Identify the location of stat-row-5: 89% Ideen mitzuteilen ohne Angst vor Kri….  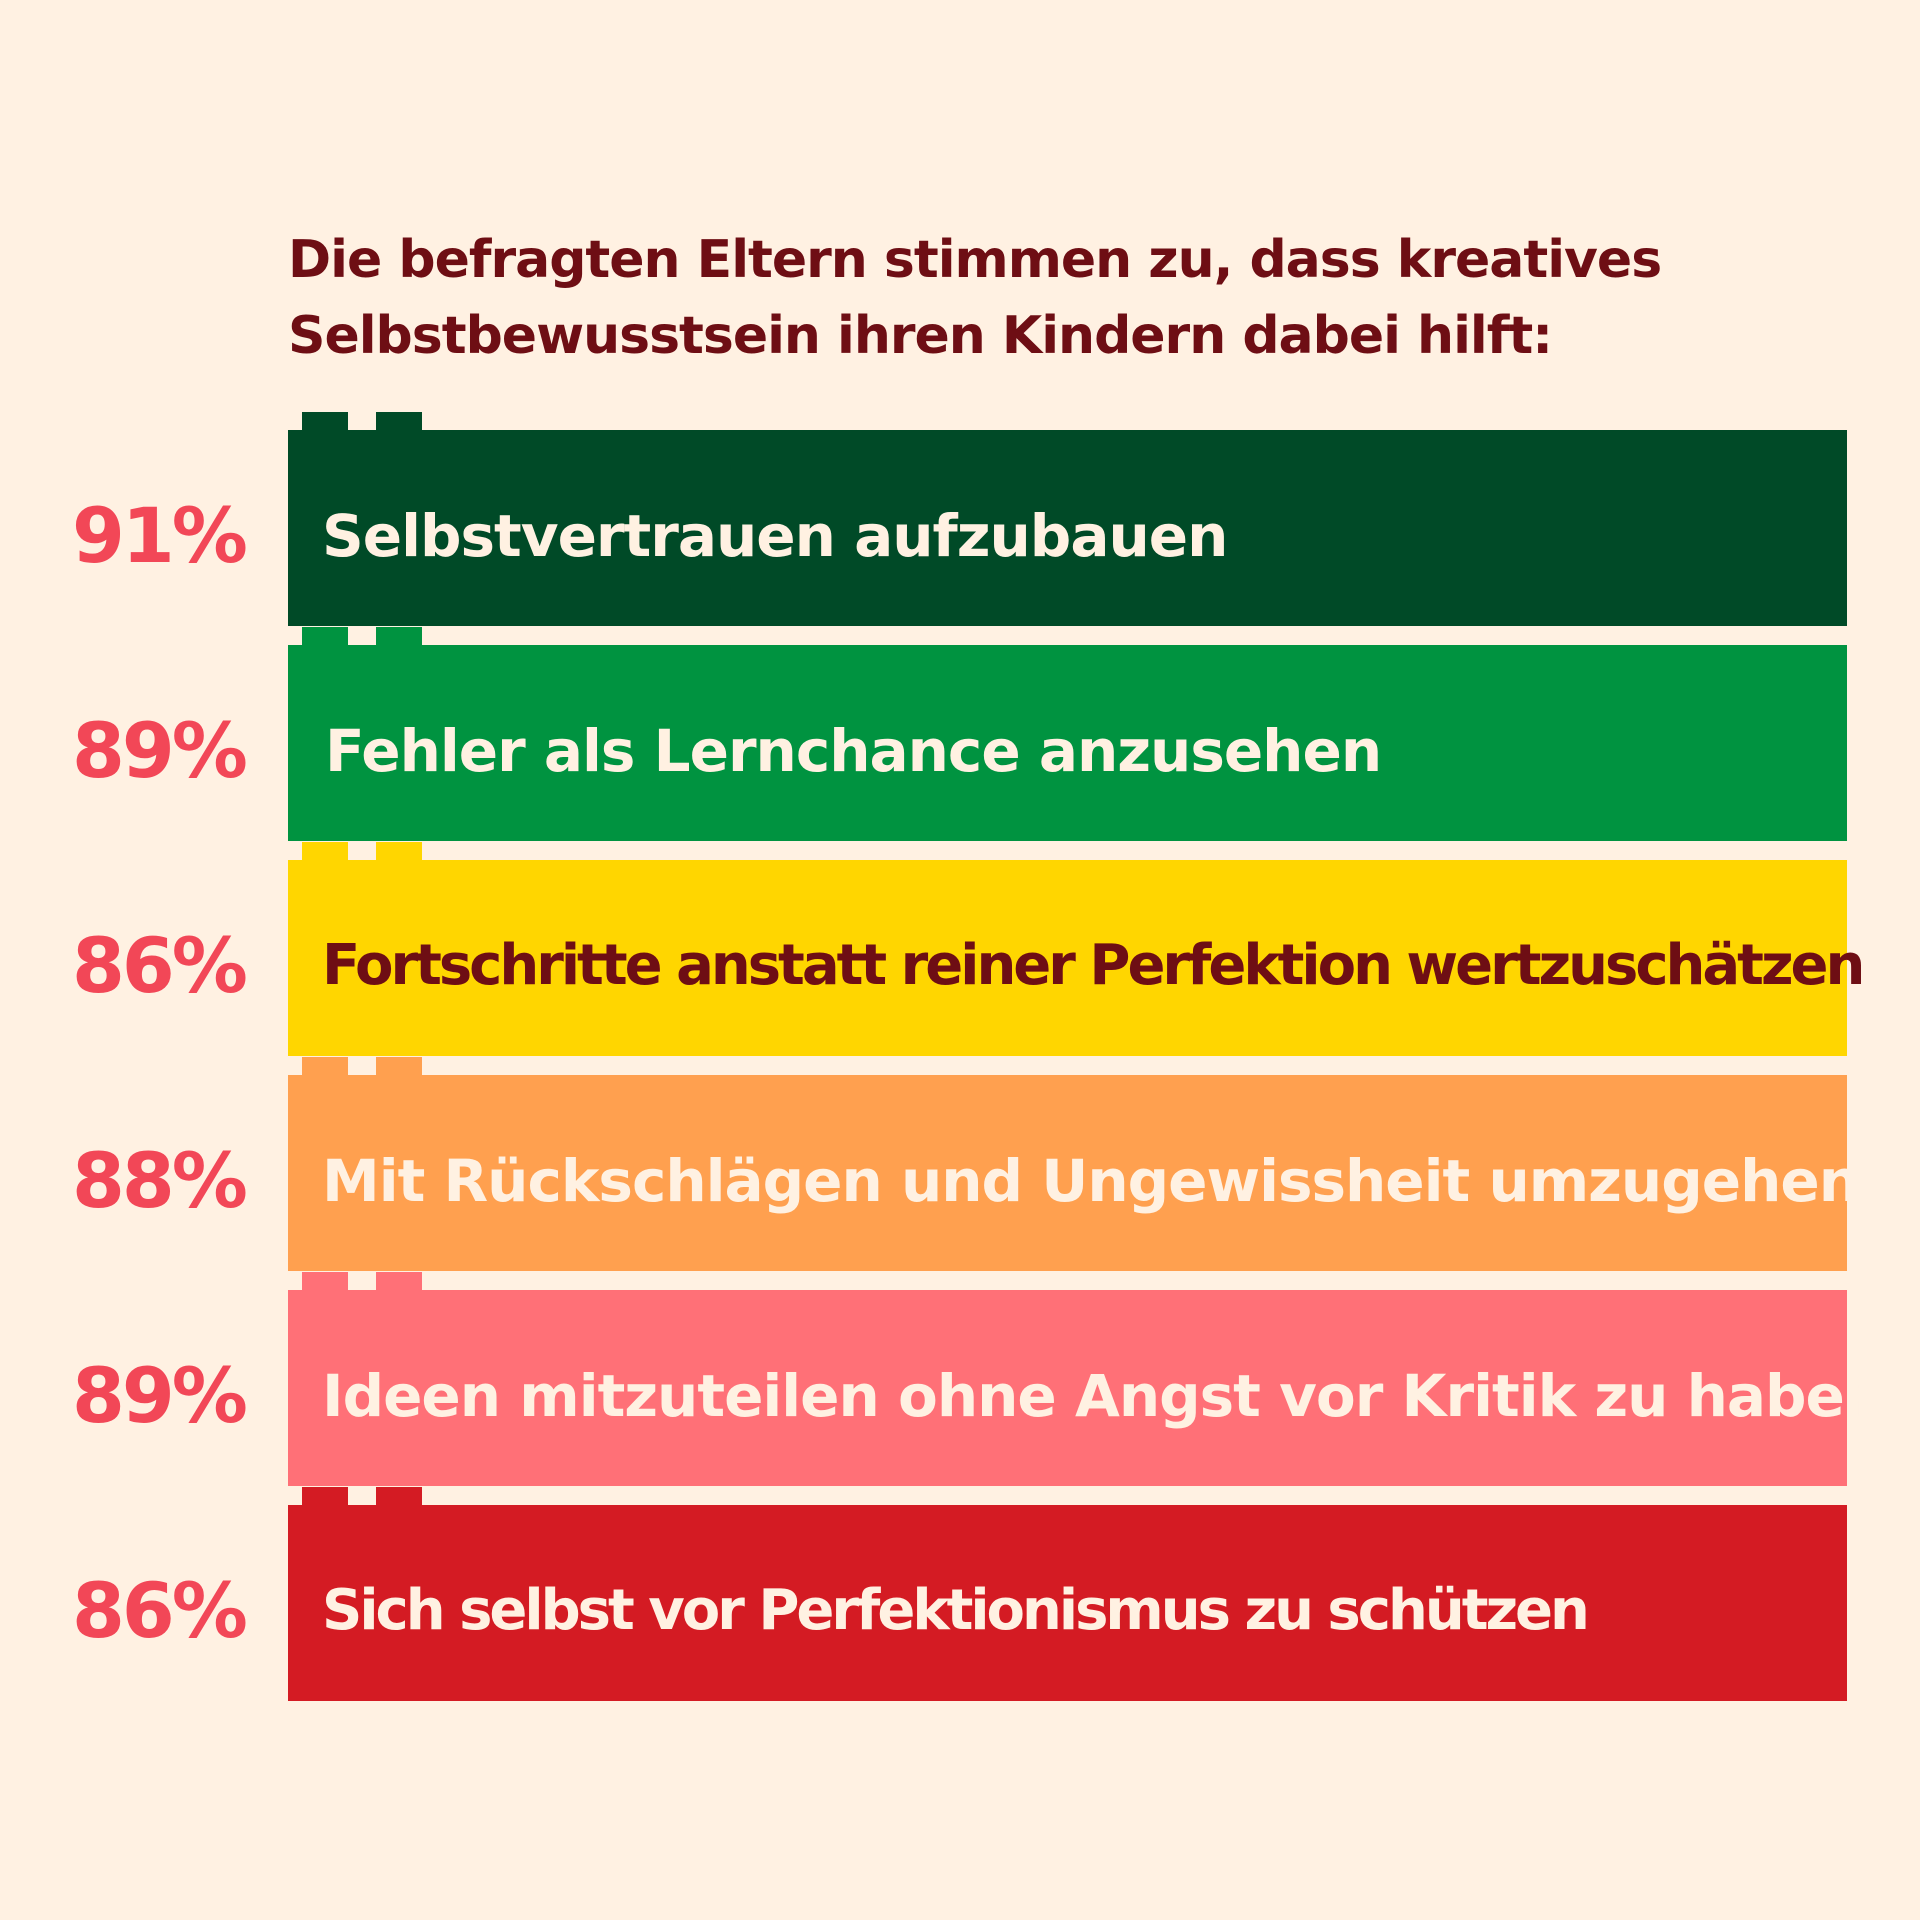
(960, 1379).